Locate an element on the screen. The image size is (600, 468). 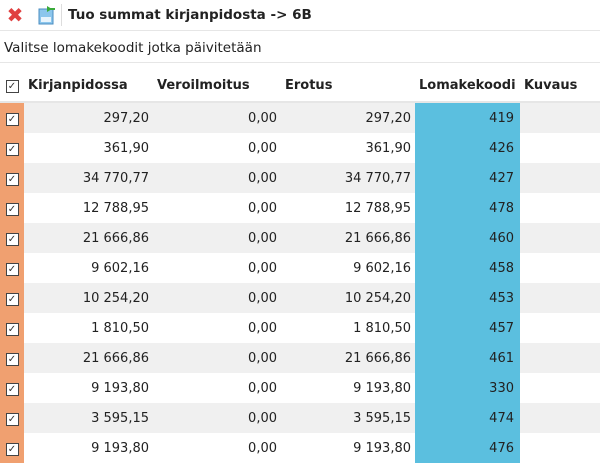
erotus-cell: 12 788,95 is located at coordinates (377, 208).